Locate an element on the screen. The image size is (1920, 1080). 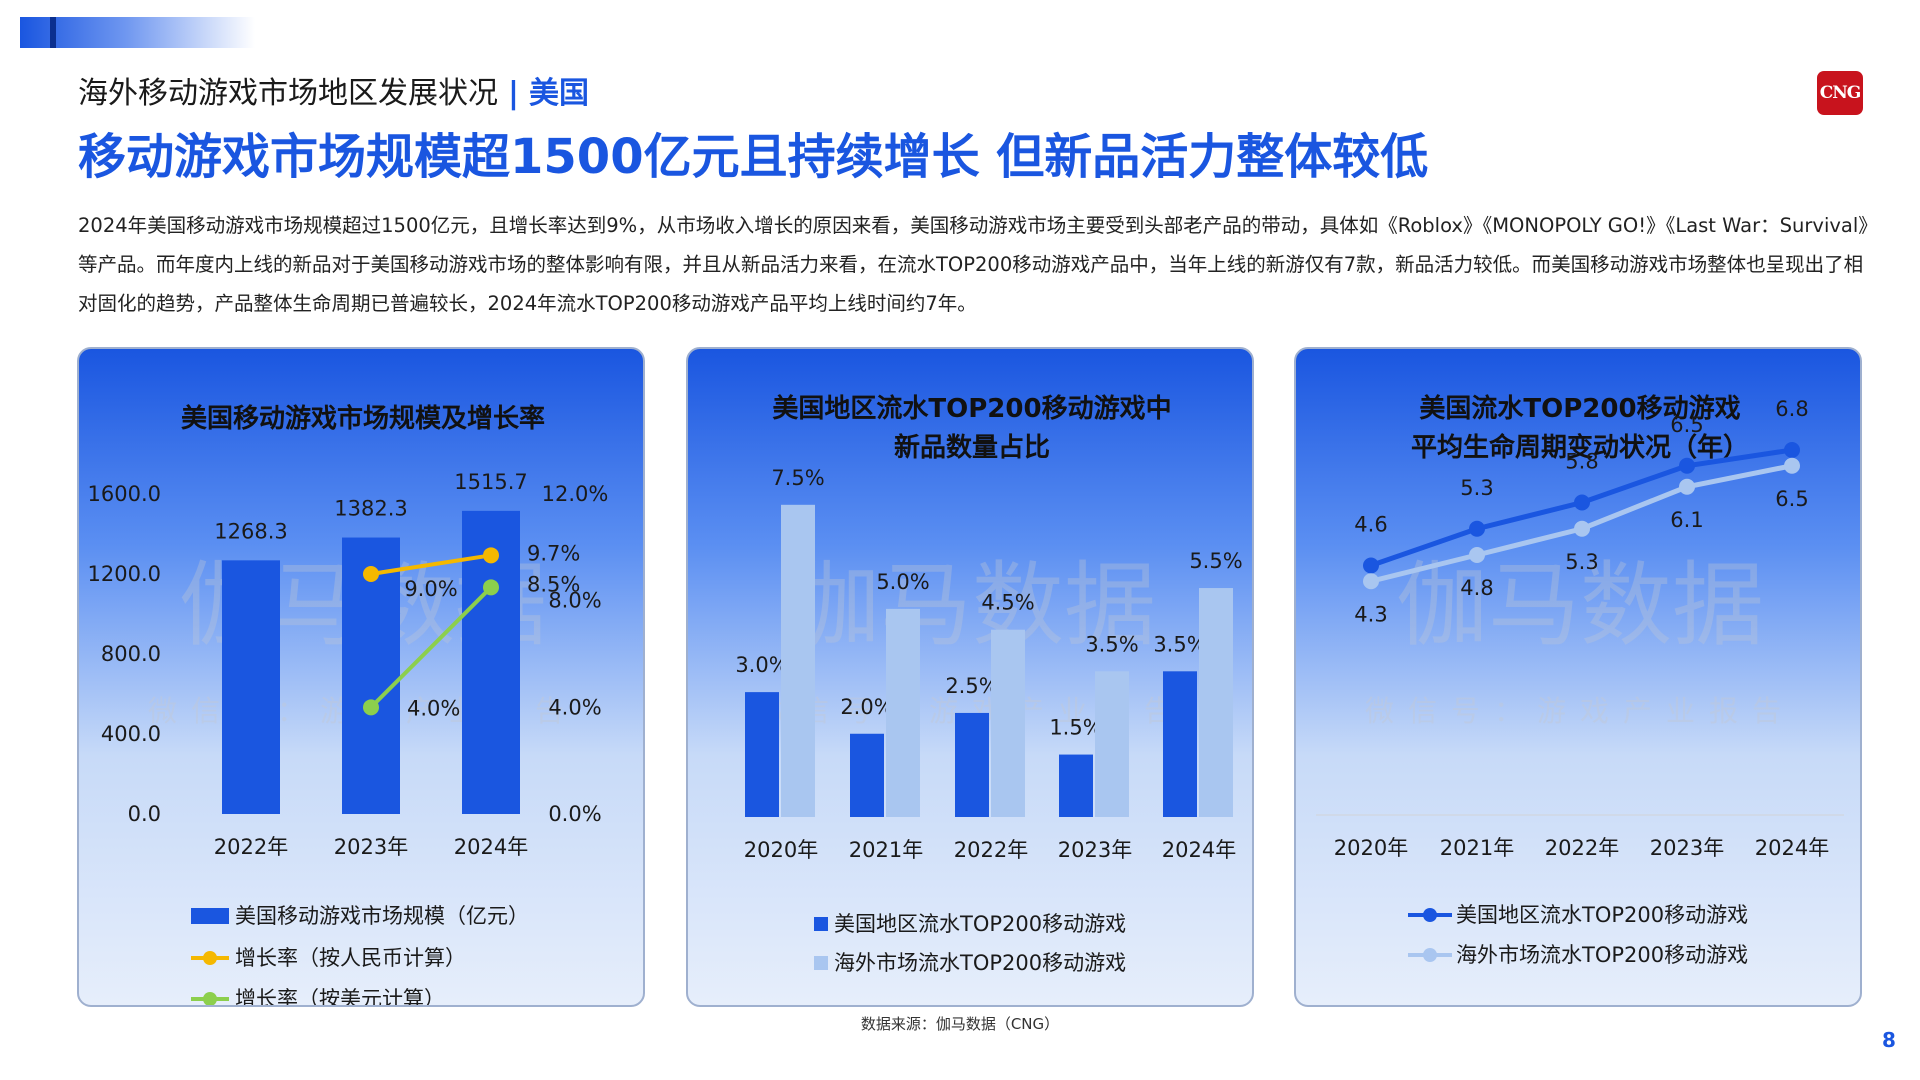
data-label: 2.5% is located at coordinates (971, 686).